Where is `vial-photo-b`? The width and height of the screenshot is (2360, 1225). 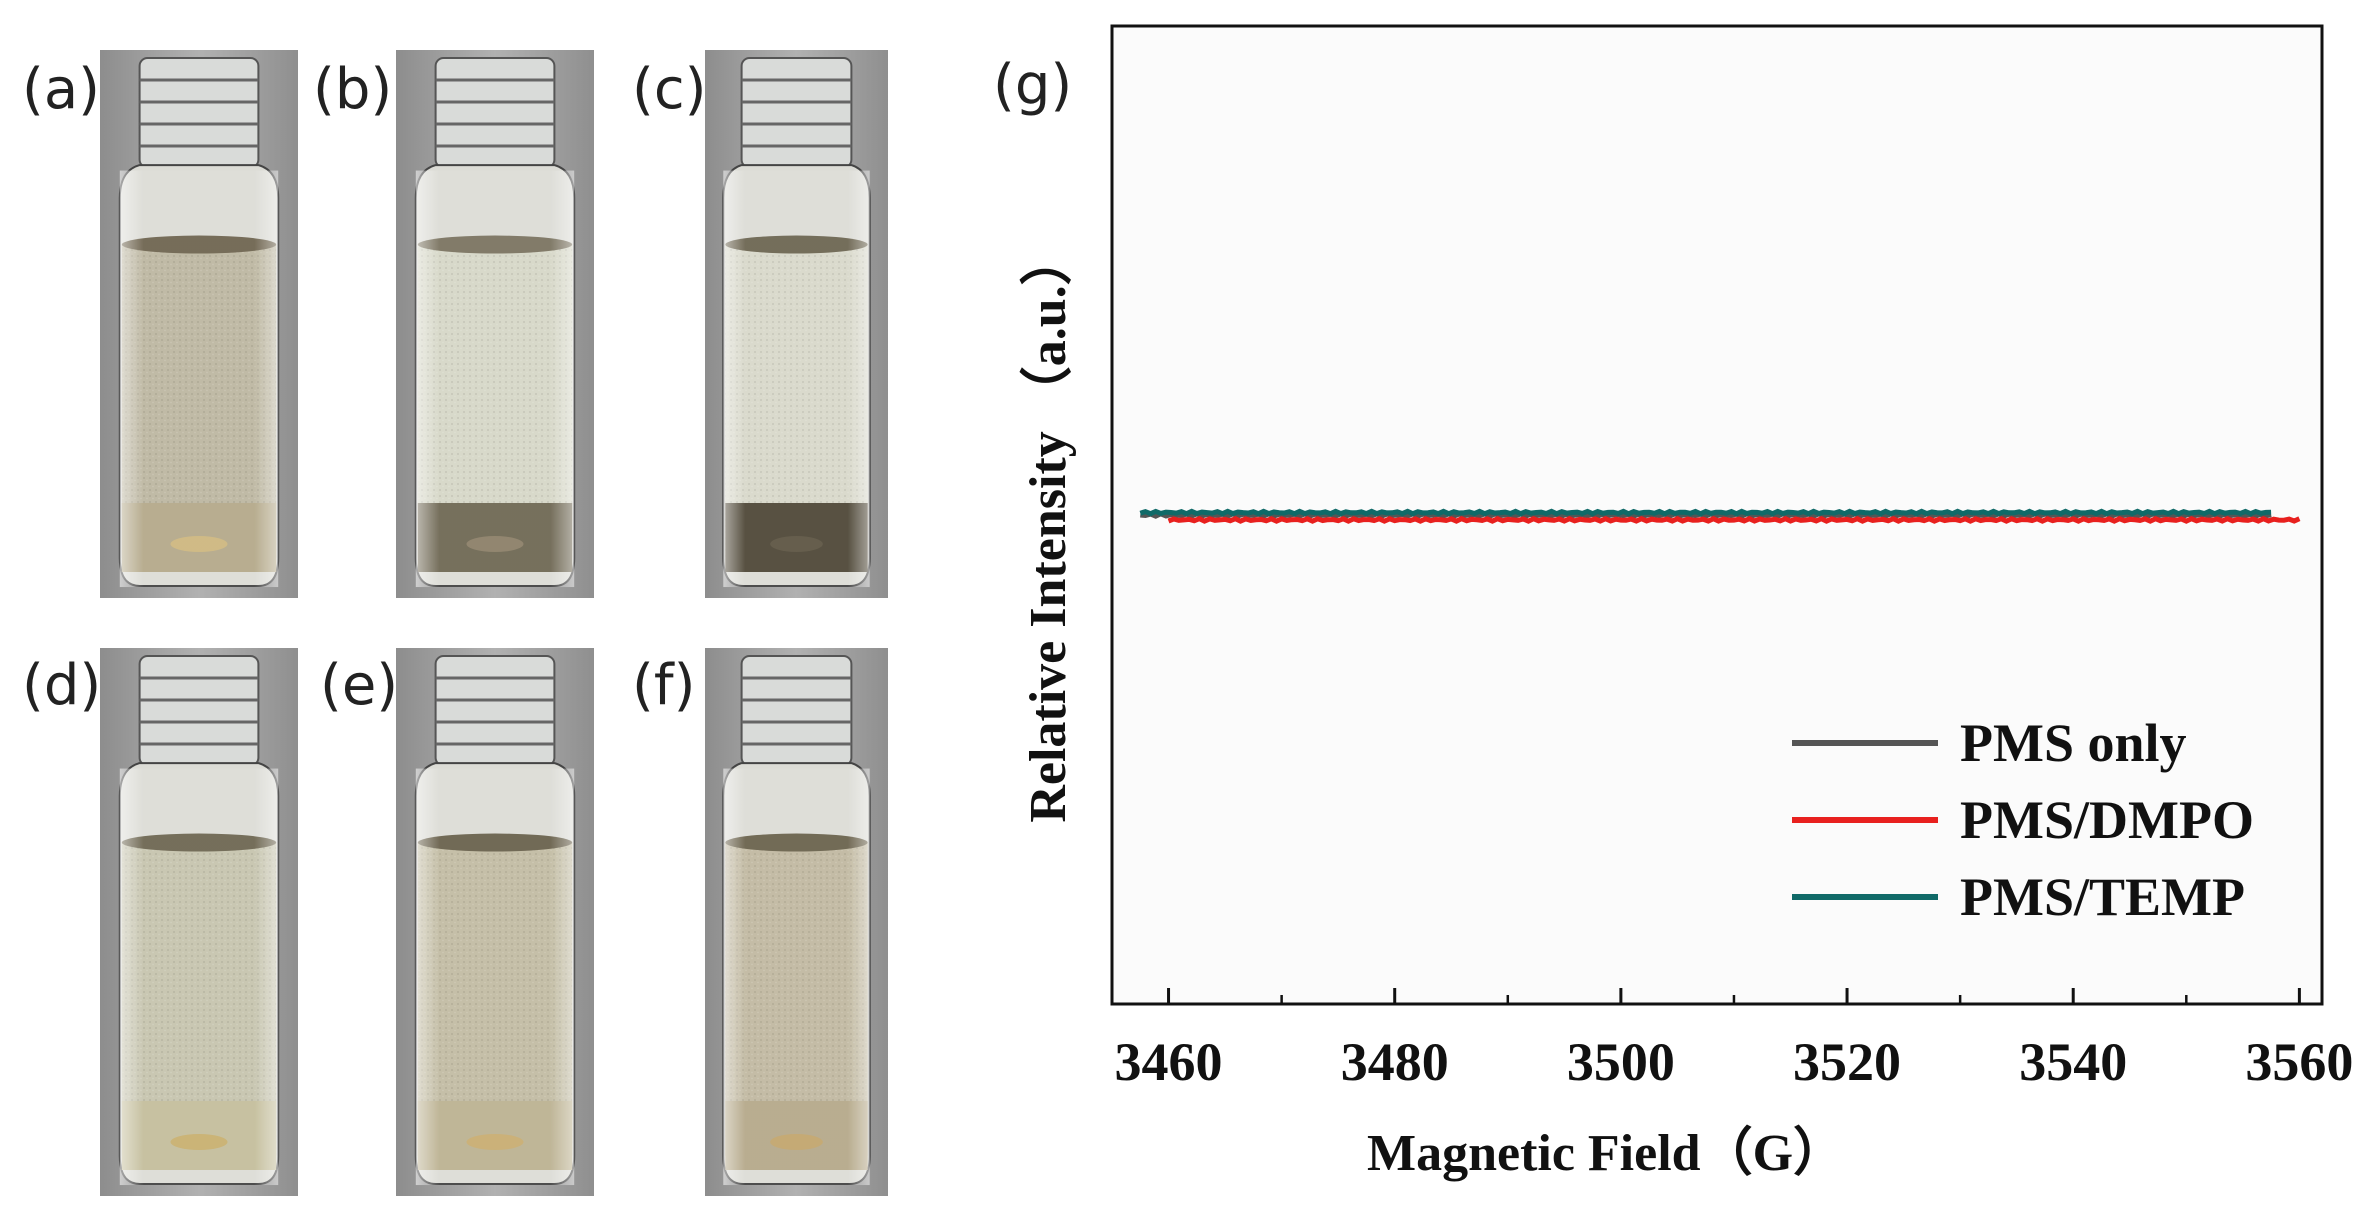 vial-photo-b is located at coordinates (495, 324).